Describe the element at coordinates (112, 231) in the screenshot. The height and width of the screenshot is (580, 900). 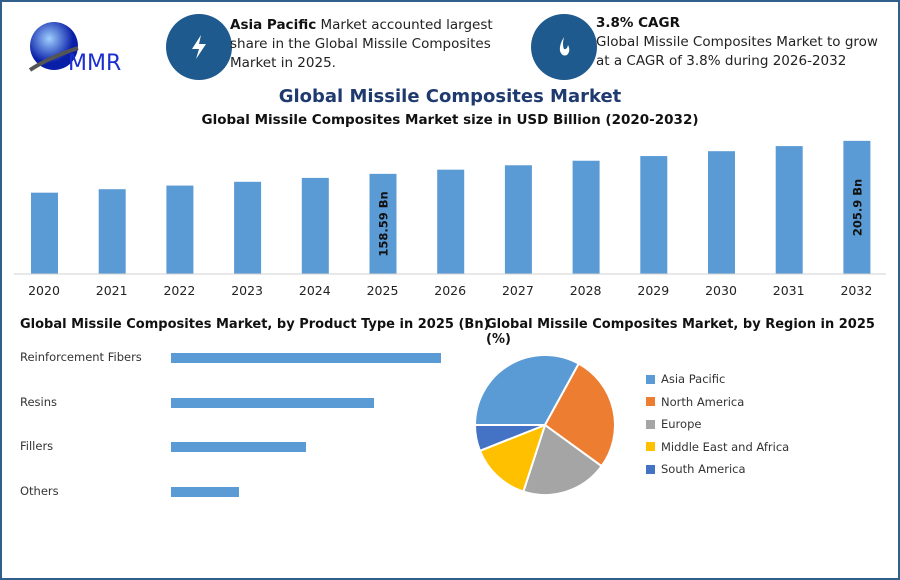
I see `bar-2021` at that location.